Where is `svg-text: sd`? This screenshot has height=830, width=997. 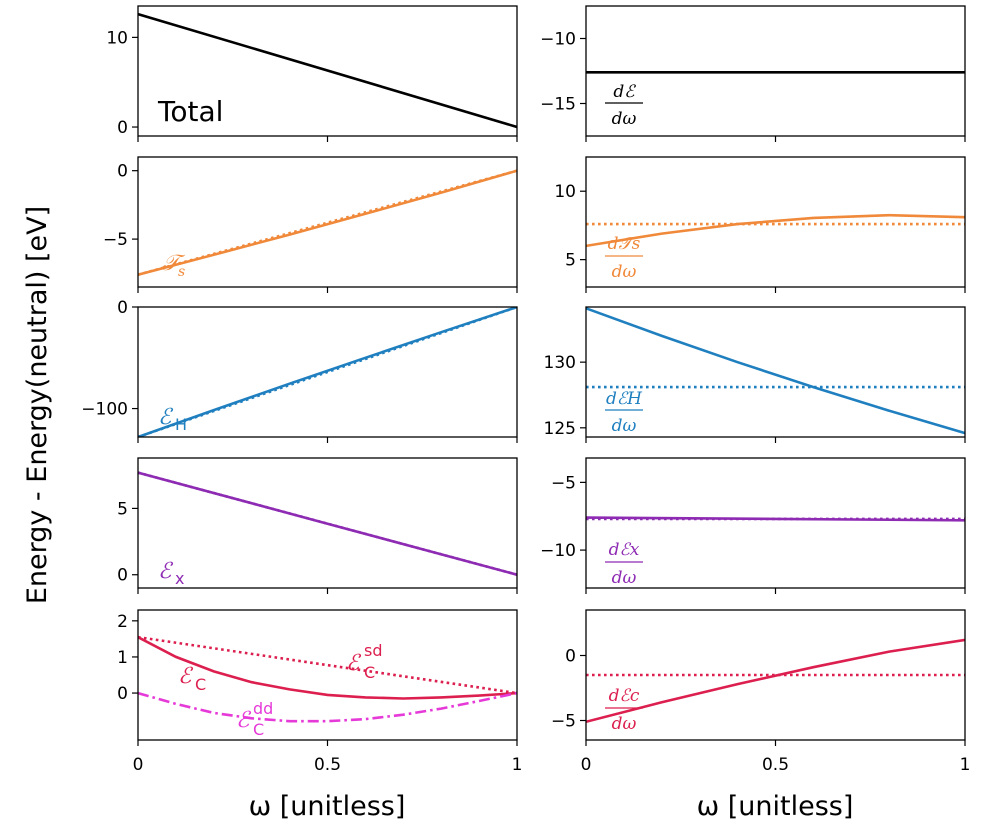 svg-text: sd is located at coordinates (373, 650).